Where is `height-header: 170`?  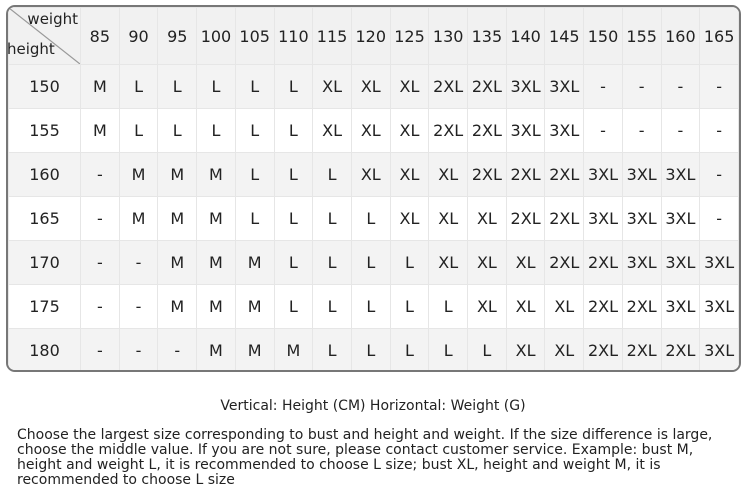
height-header: 170 is located at coordinates (44, 262).